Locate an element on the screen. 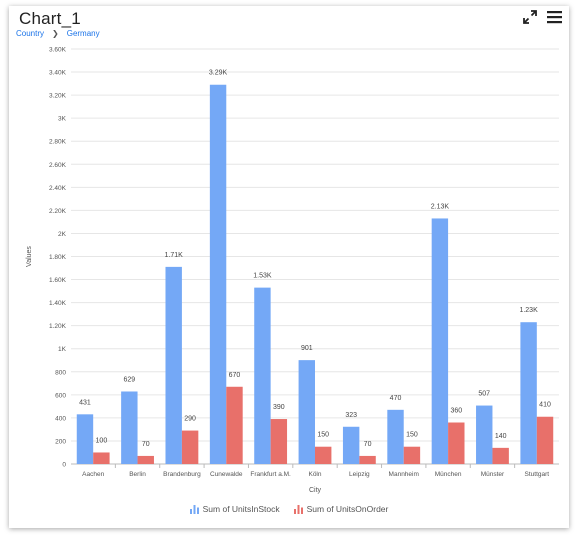 This screenshot has width=582, height=542. data-label: 507 is located at coordinates (484, 394).